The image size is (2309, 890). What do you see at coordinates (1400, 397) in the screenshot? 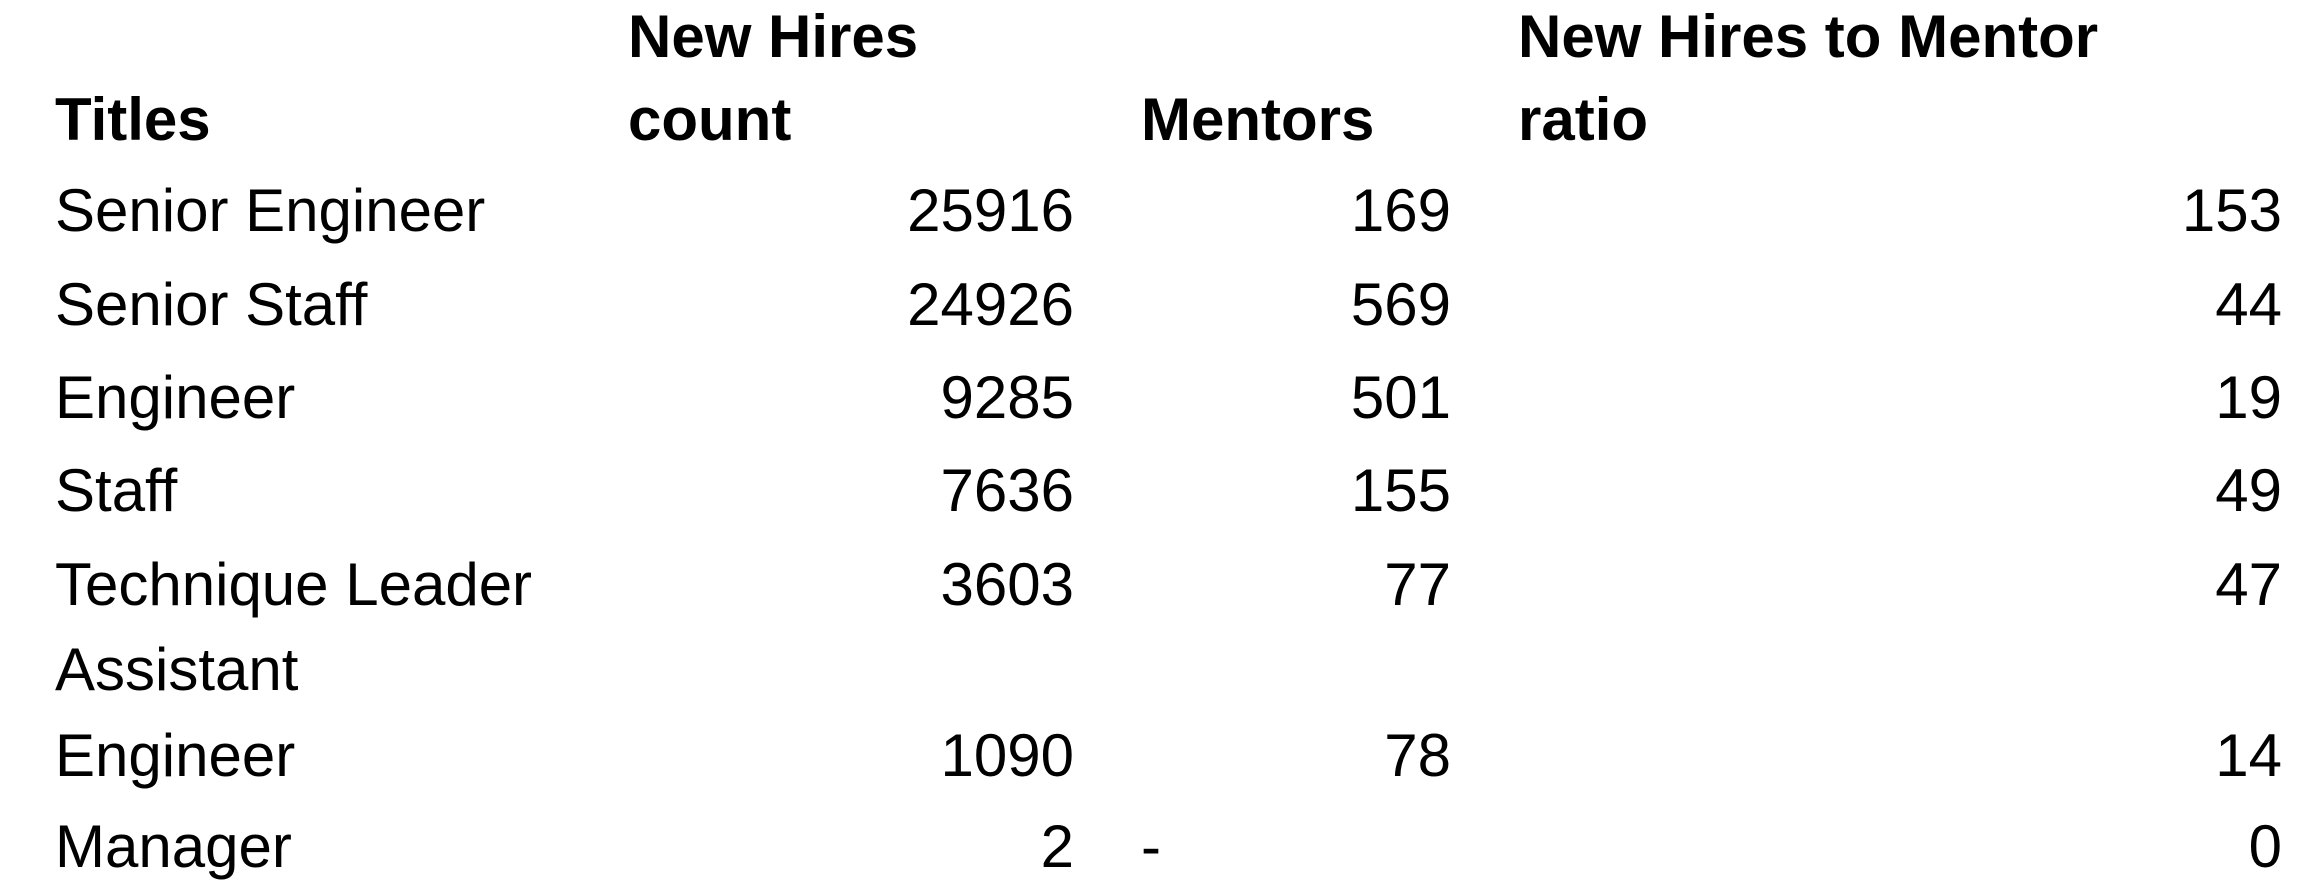
I see `row-mentors: 501` at bounding box center [1400, 397].